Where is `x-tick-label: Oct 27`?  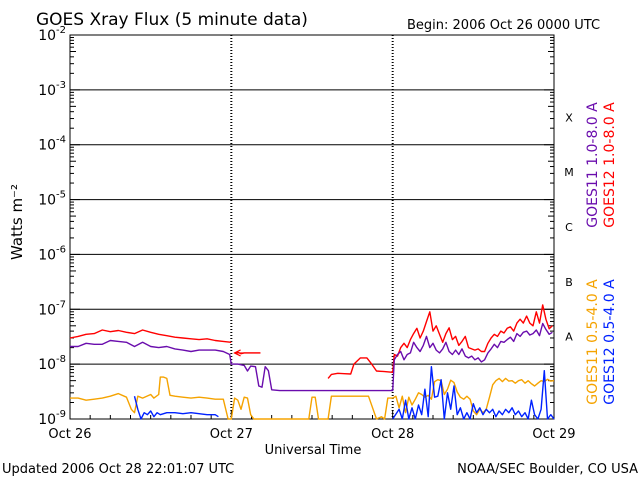 x-tick-label: Oct 27 is located at coordinates (231, 434).